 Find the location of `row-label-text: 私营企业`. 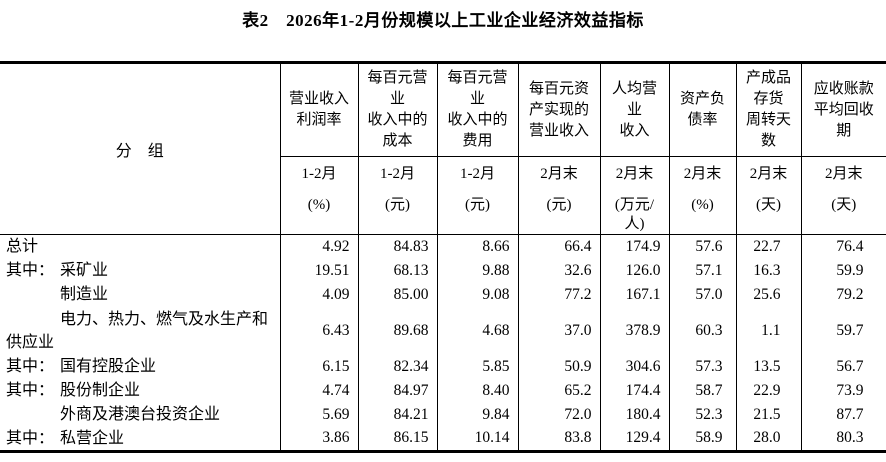

row-label-text: 私营企业 is located at coordinates (92, 438).